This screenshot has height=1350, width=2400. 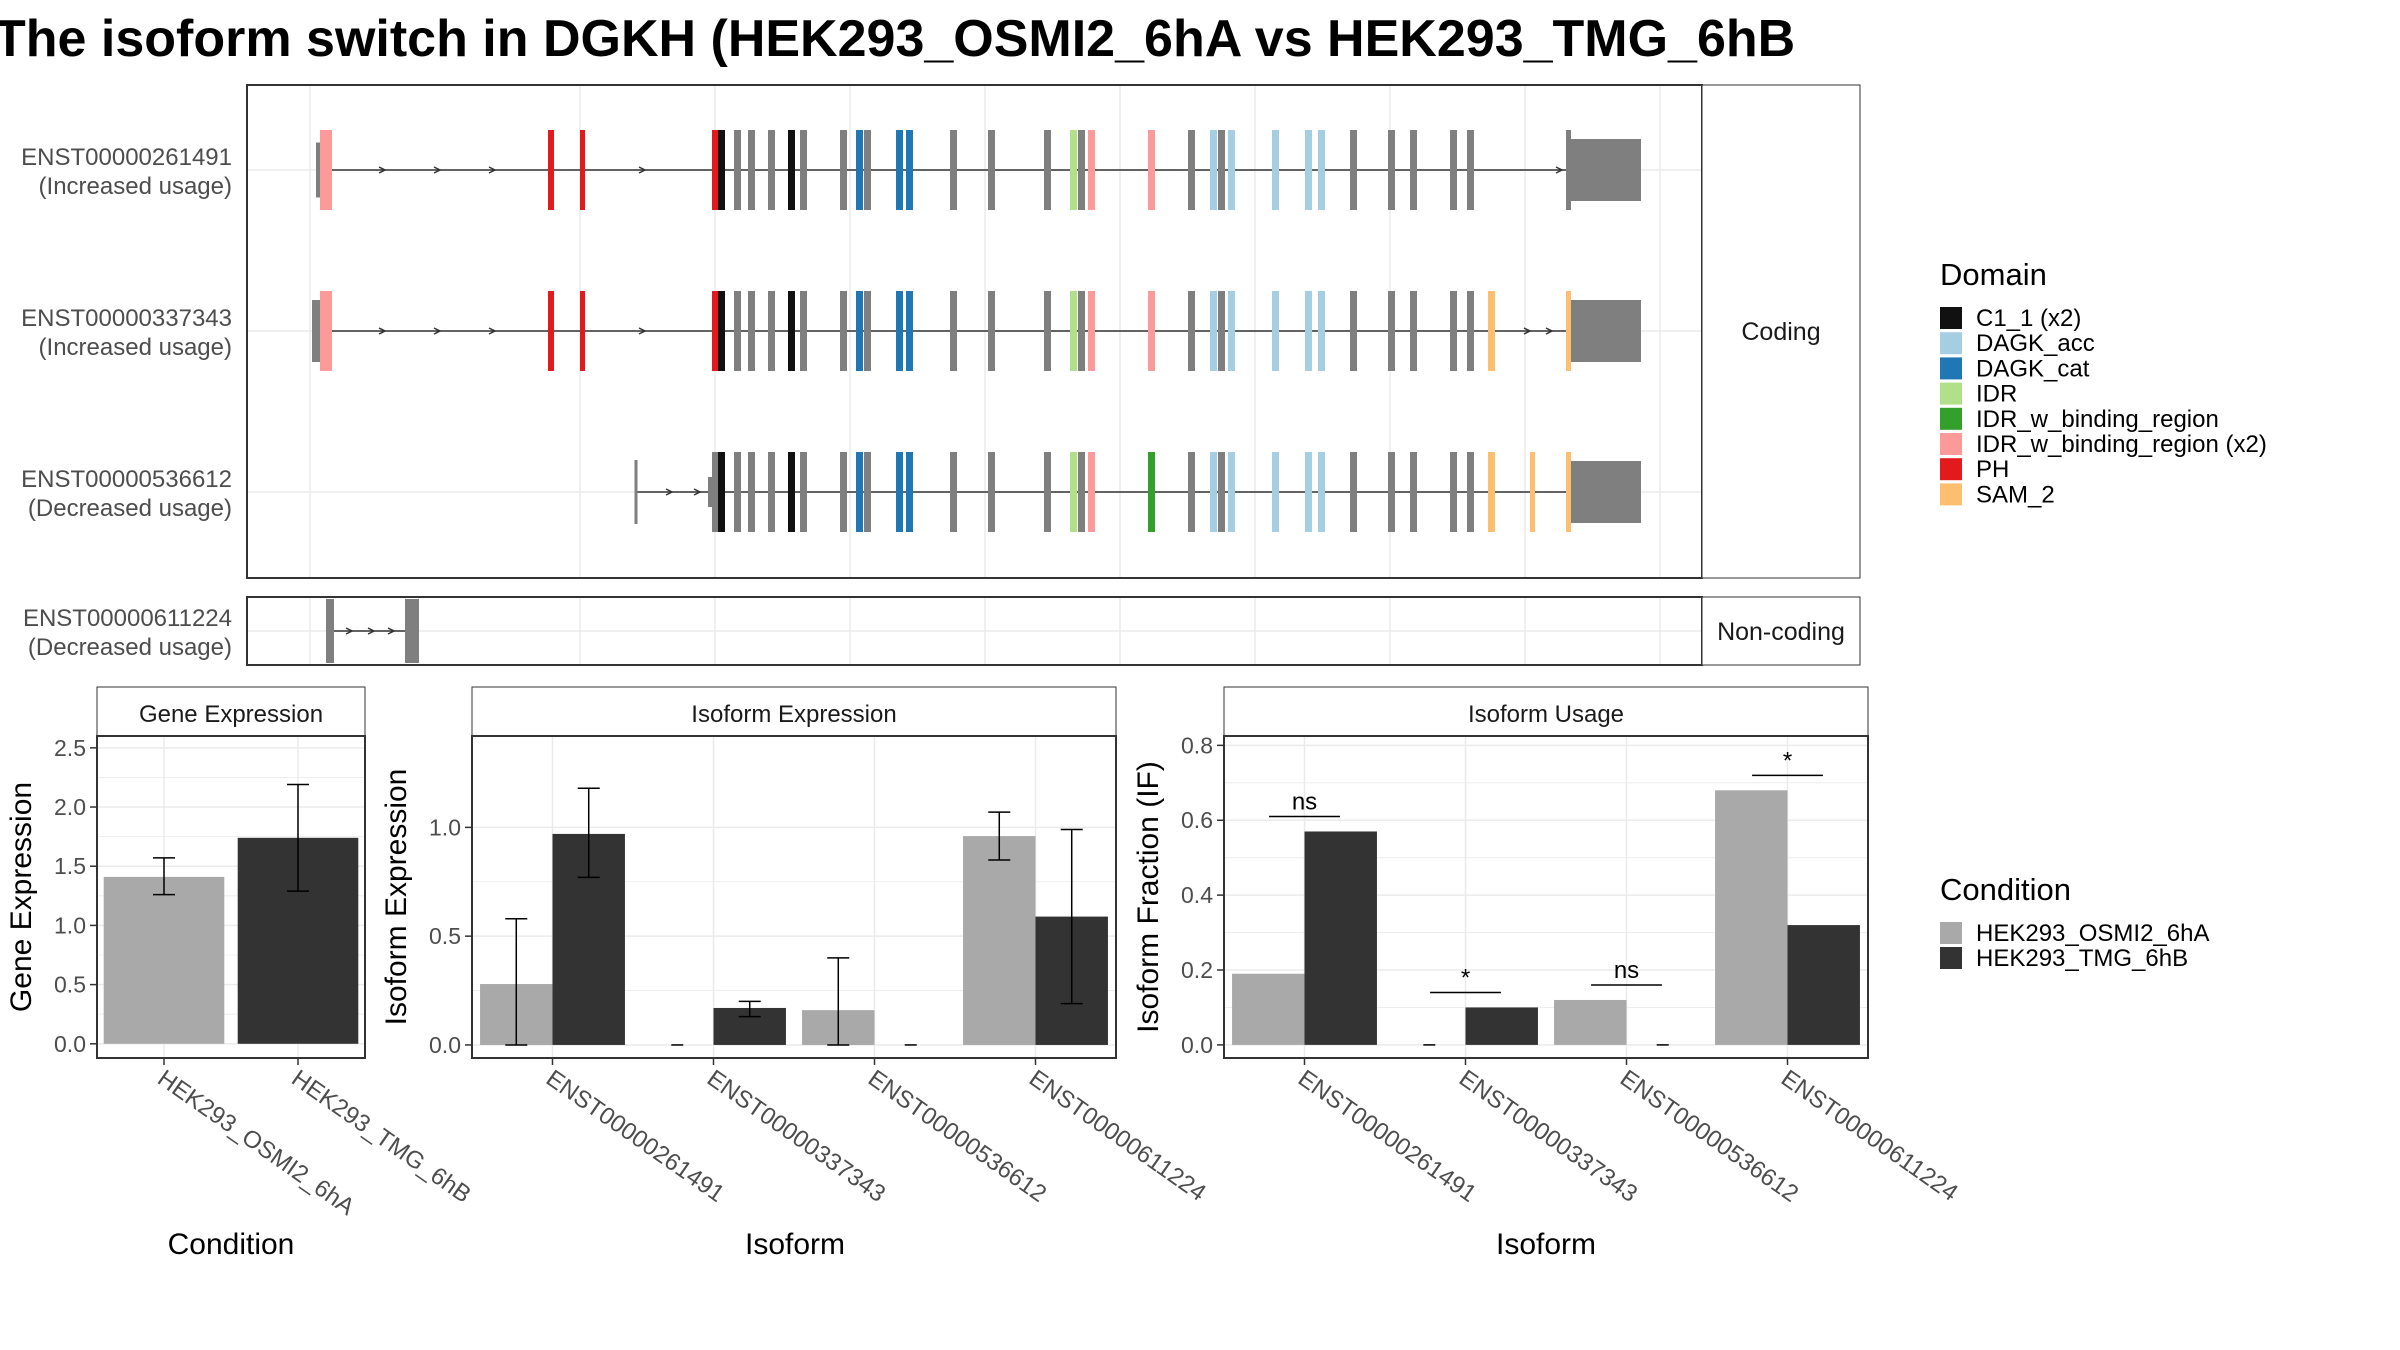 I want to click on significance-label: *, so click(x=1787, y=760).